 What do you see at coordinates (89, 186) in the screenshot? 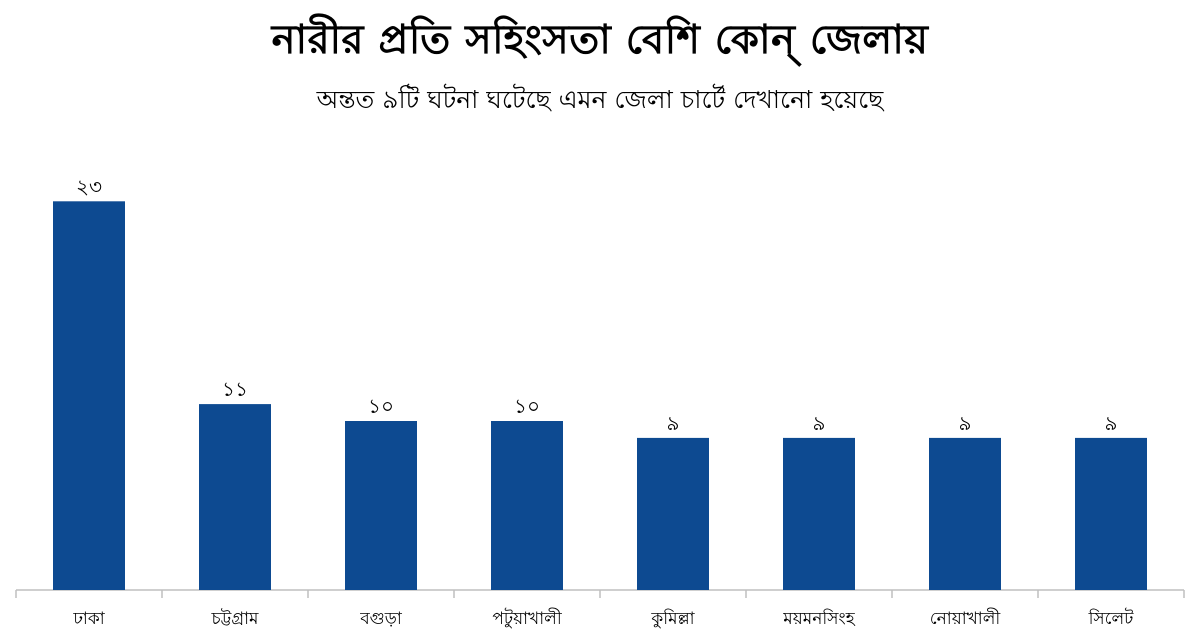
I see `data-label: ২৩` at bounding box center [89, 186].